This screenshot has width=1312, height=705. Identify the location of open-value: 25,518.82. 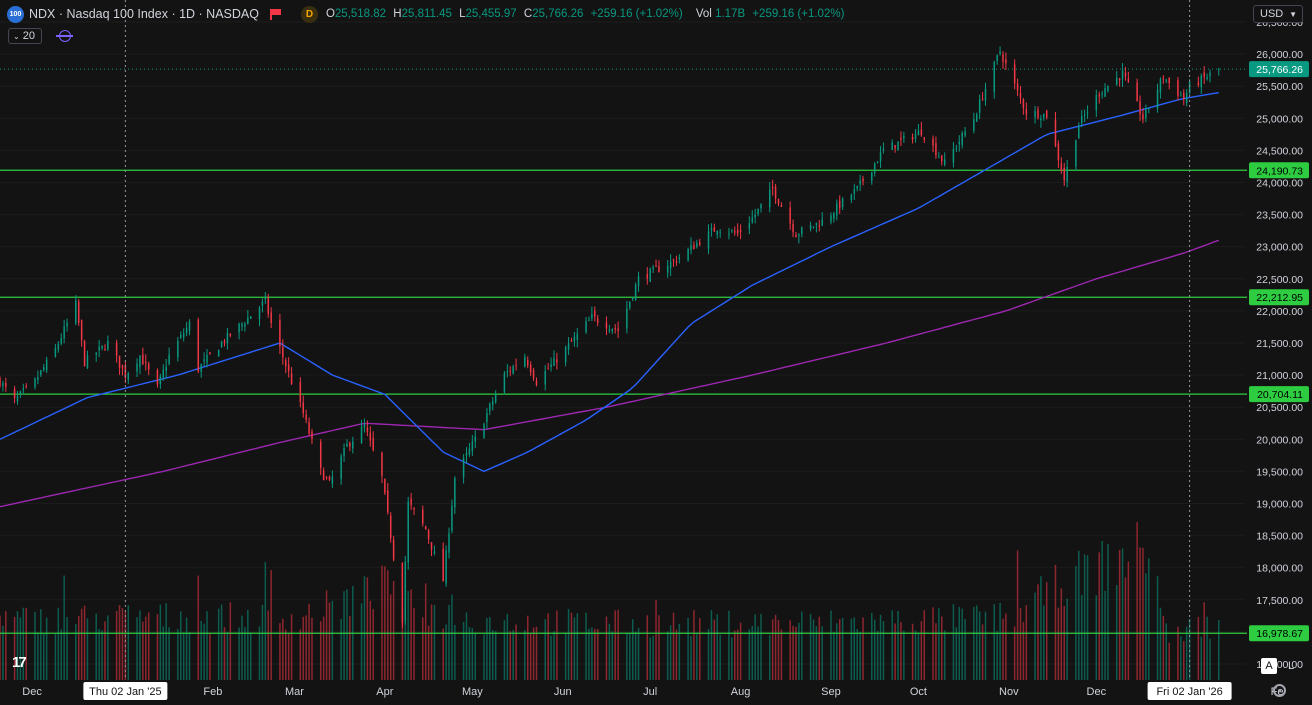
(360, 14).